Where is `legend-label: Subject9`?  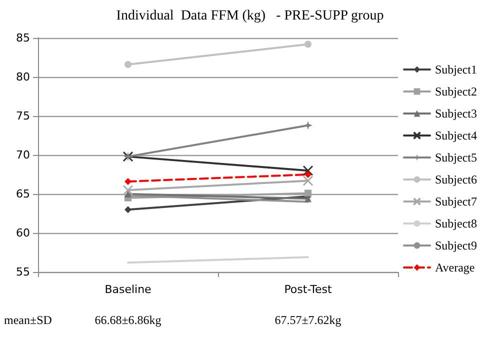 legend-label: Subject9 is located at coordinates (456, 245).